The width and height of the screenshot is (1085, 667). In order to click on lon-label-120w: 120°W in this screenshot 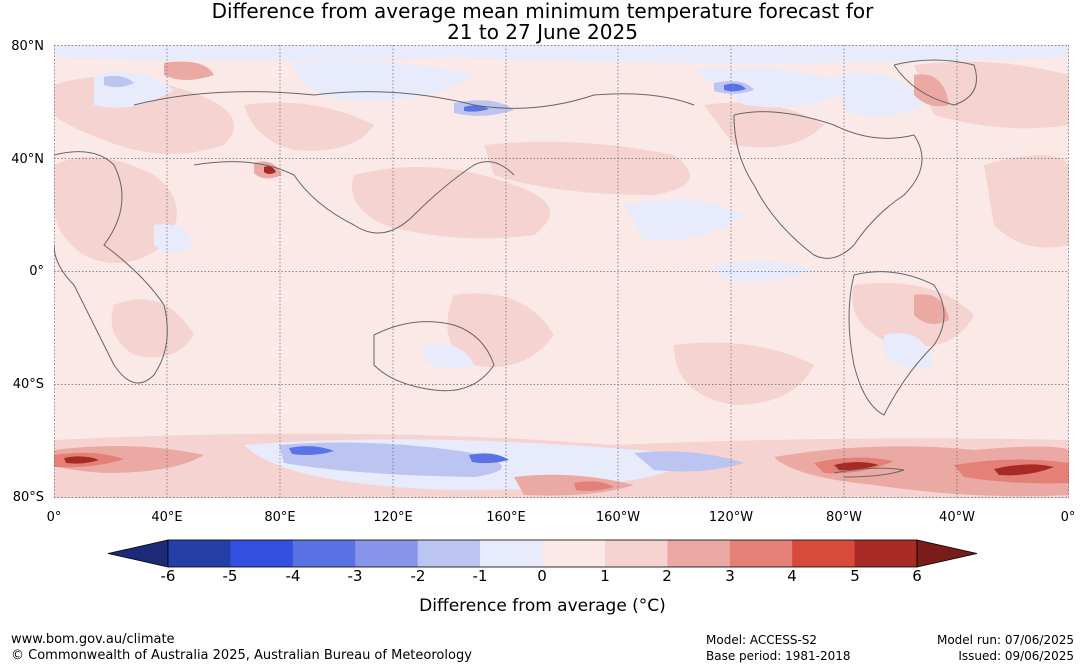, I will do `click(731, 517)`.